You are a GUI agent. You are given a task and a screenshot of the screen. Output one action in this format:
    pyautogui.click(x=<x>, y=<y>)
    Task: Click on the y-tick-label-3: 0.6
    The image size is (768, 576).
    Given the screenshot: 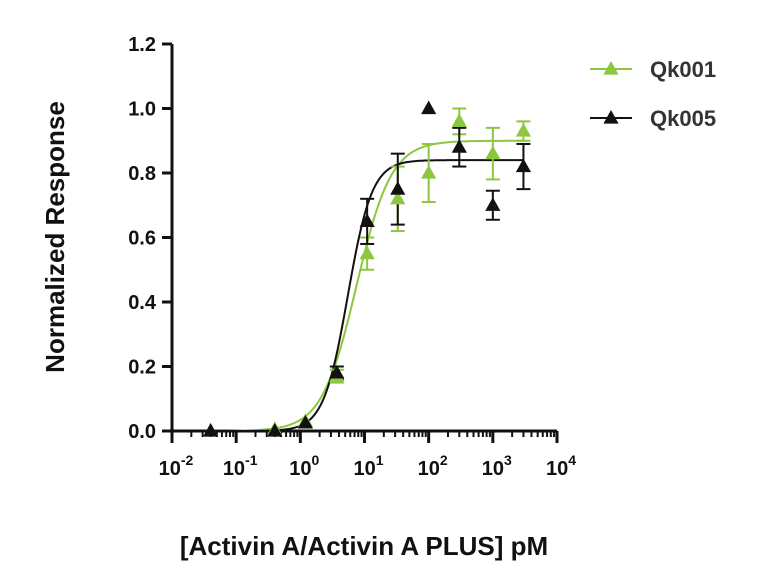 What is the action you would take?
    pyautogui.click(x=142, y=239)
    